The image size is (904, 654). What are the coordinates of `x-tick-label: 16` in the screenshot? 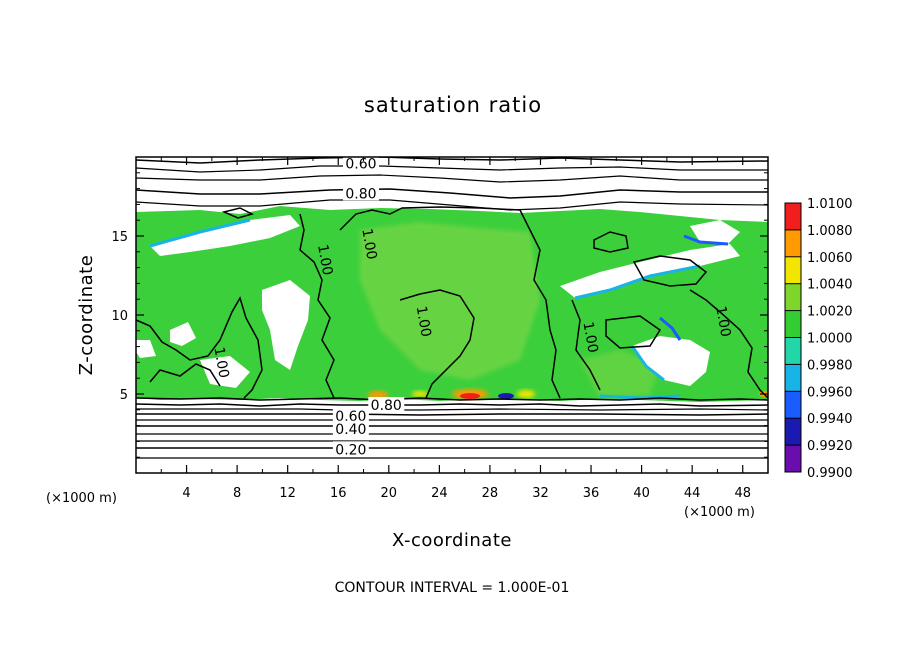 It's located at (338, 493).